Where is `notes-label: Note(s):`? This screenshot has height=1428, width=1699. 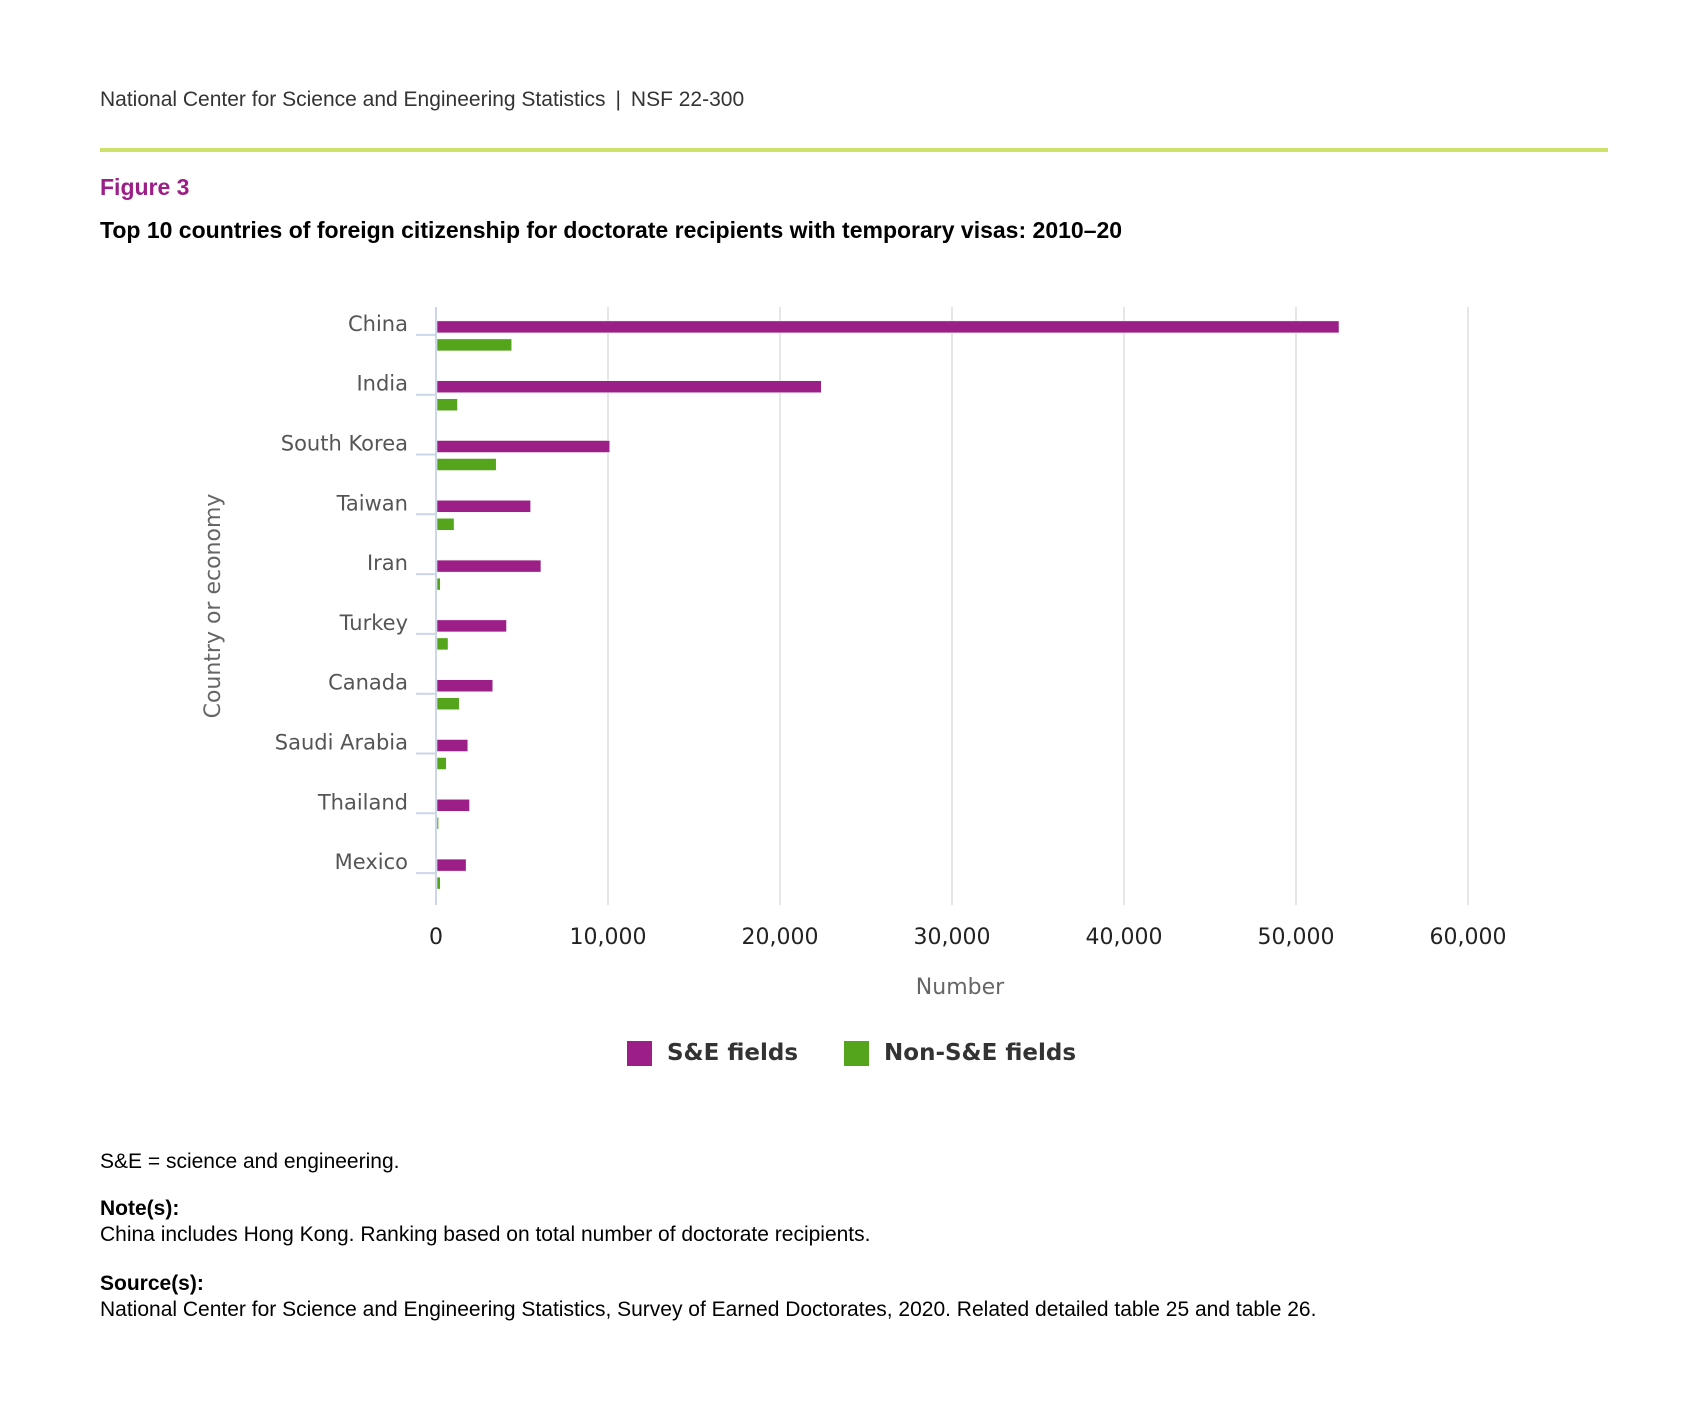
notes-label: Note(s): is located at coordinates (139, 1209).